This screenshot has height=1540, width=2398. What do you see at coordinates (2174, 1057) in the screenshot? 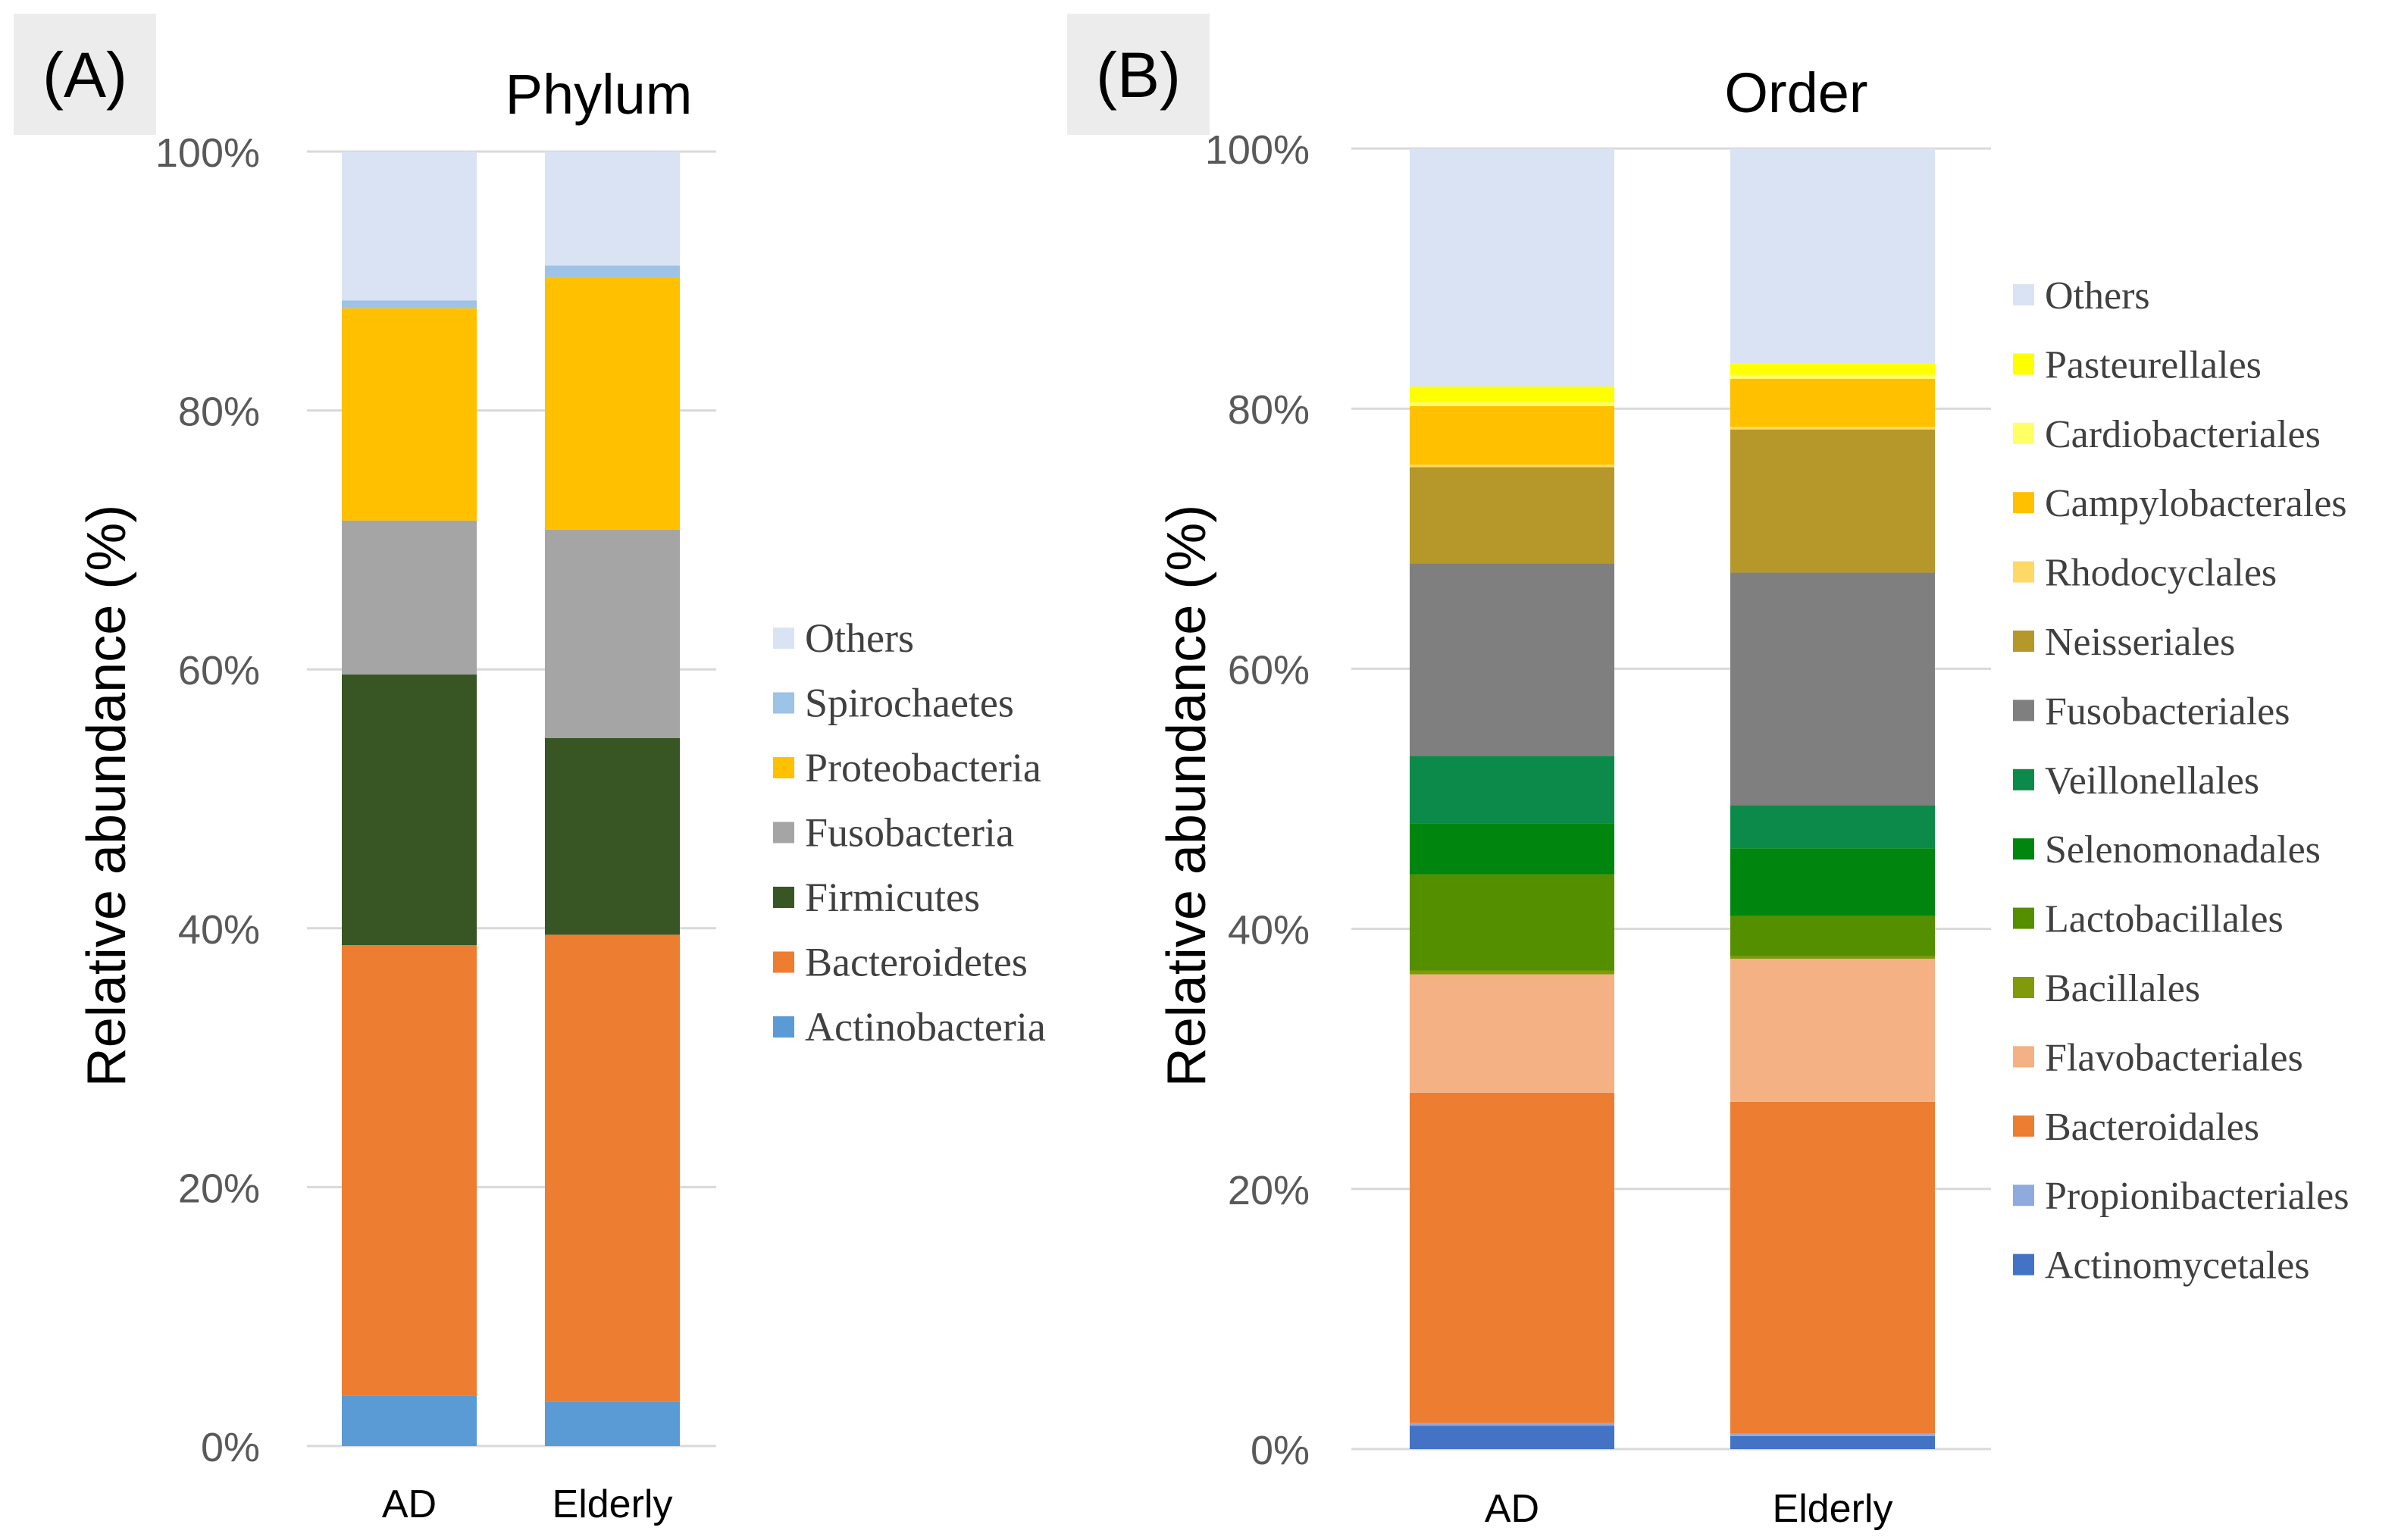
I see `legend-label: Flavobacteriales` at bounding box center [2174, 1057].